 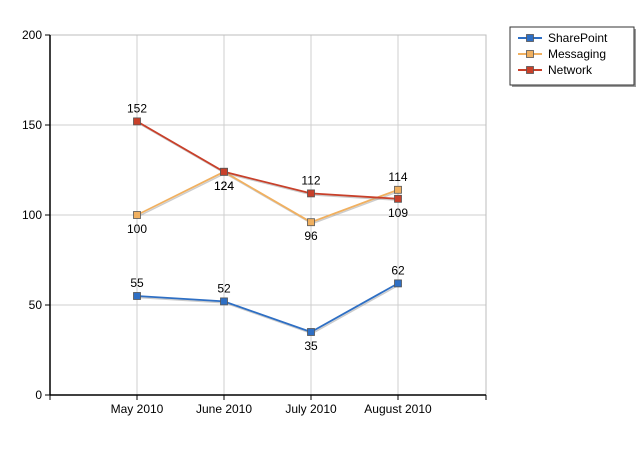 I want to click on y-tick-label: 100, so click(x=32, y=215).